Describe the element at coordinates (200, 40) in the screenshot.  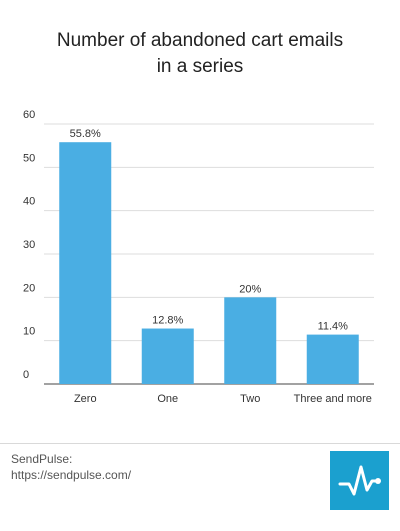
I see `chart-title-line-1: Number of abandoned cart emails` at that location.